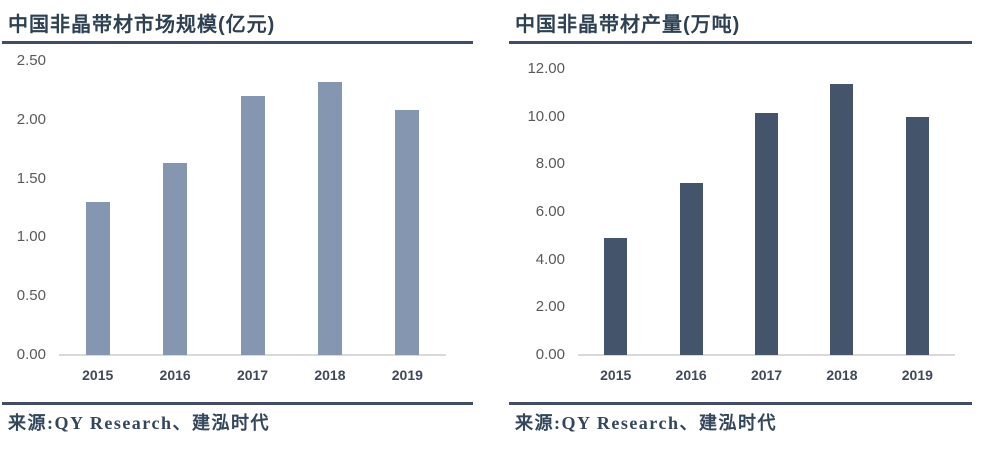 The width and height of the screenshot is (985, 451). What do you see at coordinates (31, 296) in the screenshot?
I see `y-axis-tick-label: 0.50` at bounding box center [31, 296].